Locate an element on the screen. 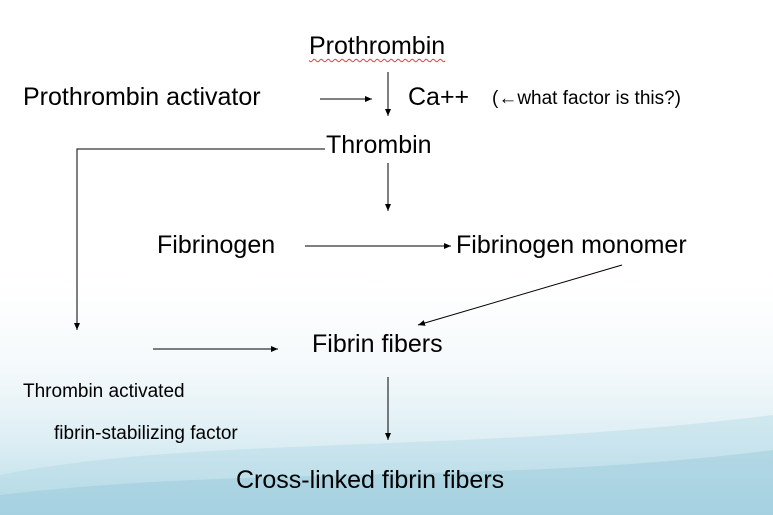 The width and height of the screenshot is (773, 515). node-calcium: Ca++ is located at coordinates (439, 97).